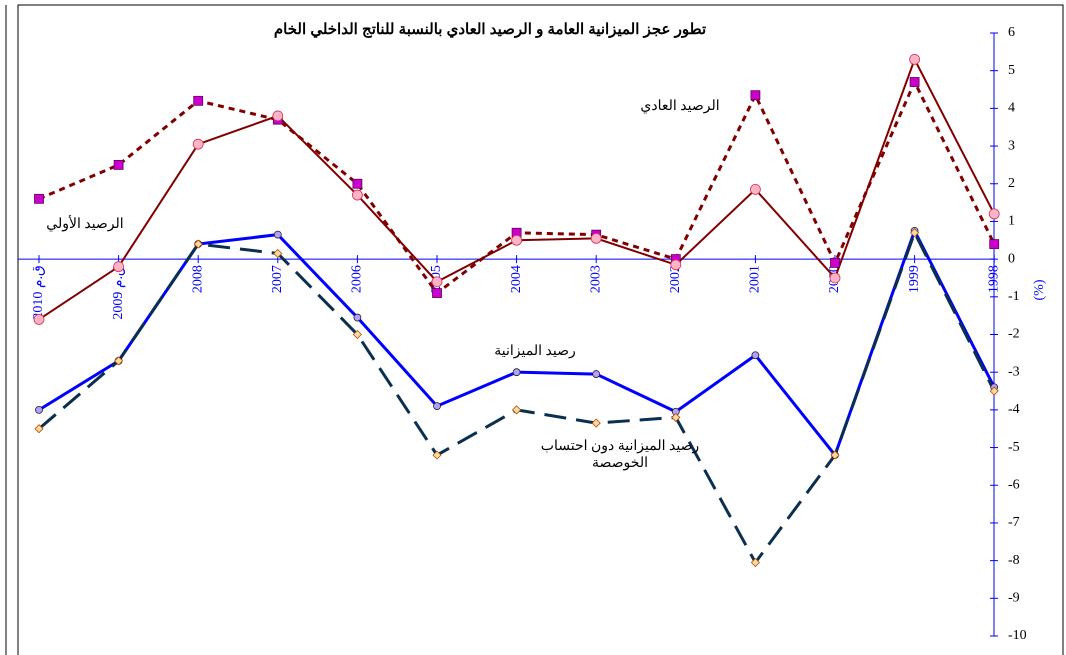  What do you see at coordinates (620, 455) in the screenshot?
I see `series-label: رصيد الميزانية دون احتساب الخوصصة` at bounding box center [620, 455].